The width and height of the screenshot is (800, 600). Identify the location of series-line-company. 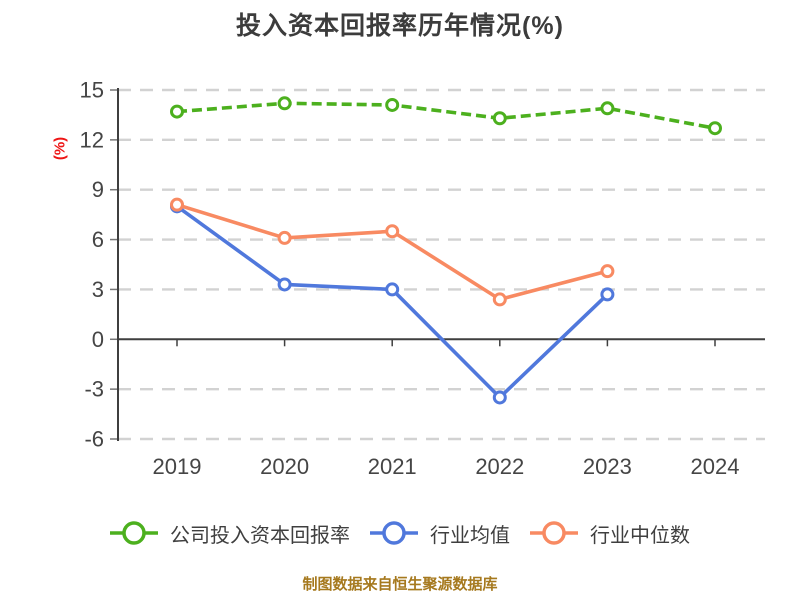
(446, 115).